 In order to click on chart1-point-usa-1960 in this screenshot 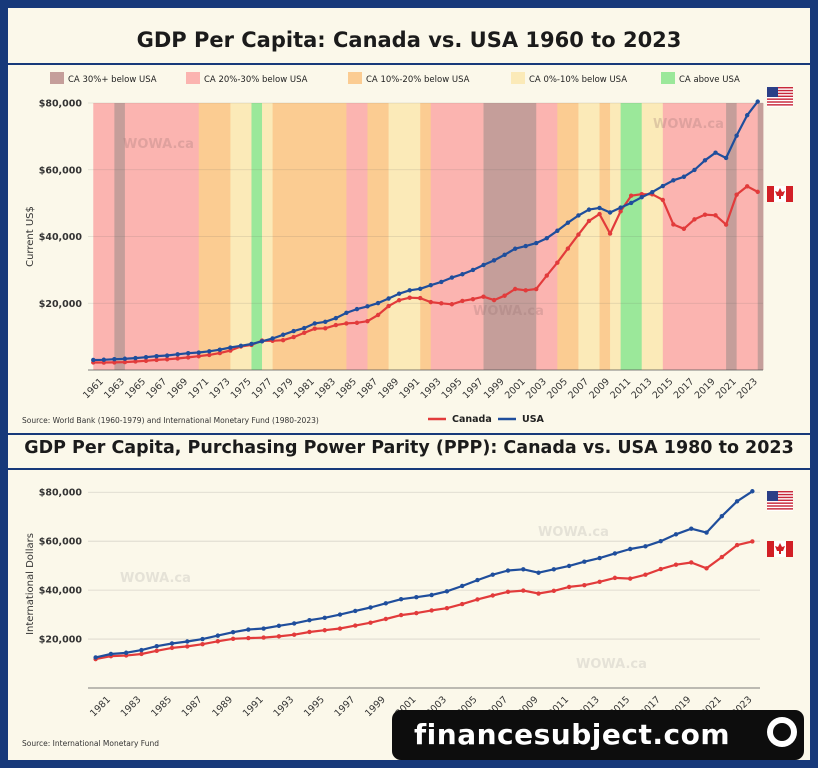, I will do `click(93, 360)`.